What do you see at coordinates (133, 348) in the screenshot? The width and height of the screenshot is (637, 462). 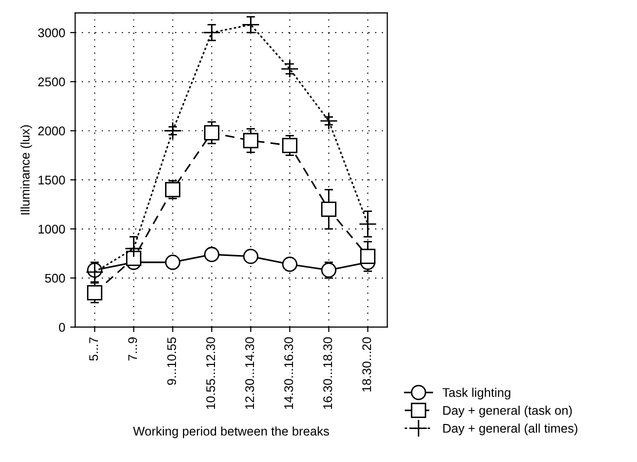 I see `x-tick-label: 7...9` at bounding box center [133, 348].